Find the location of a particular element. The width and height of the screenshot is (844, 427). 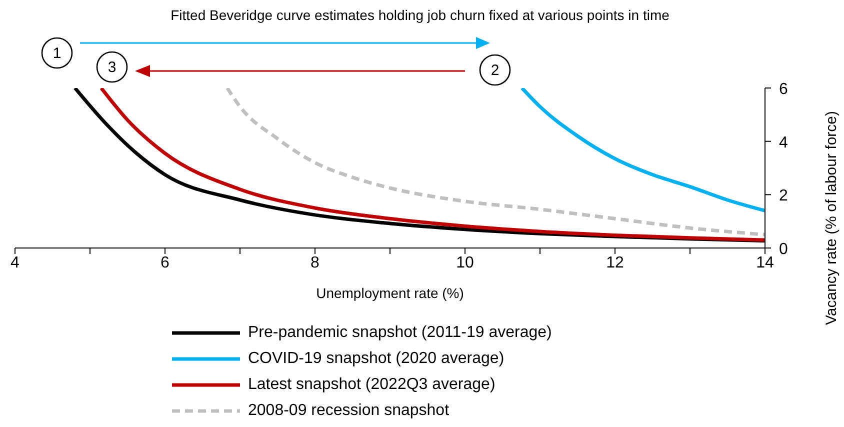

x-tick-label: 6 is located at coordinates (165, 263).